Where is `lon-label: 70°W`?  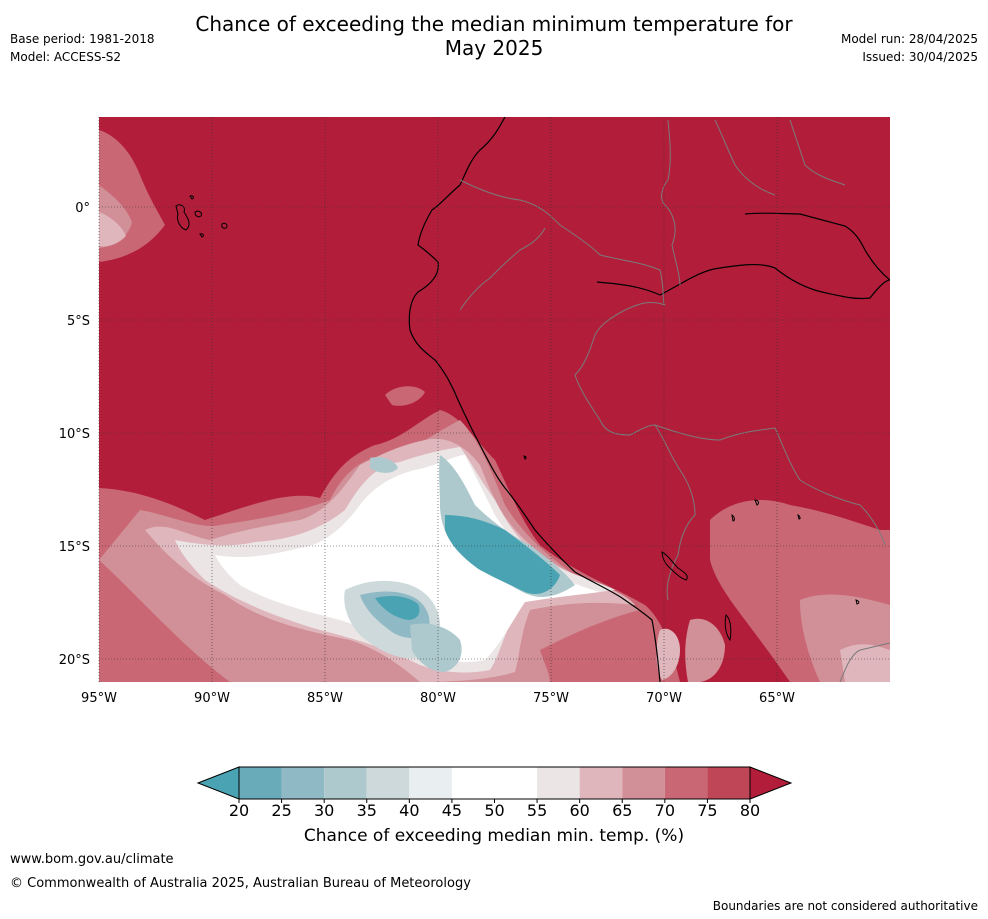 lon-label: 70°W is located at coordinates (664, 698).